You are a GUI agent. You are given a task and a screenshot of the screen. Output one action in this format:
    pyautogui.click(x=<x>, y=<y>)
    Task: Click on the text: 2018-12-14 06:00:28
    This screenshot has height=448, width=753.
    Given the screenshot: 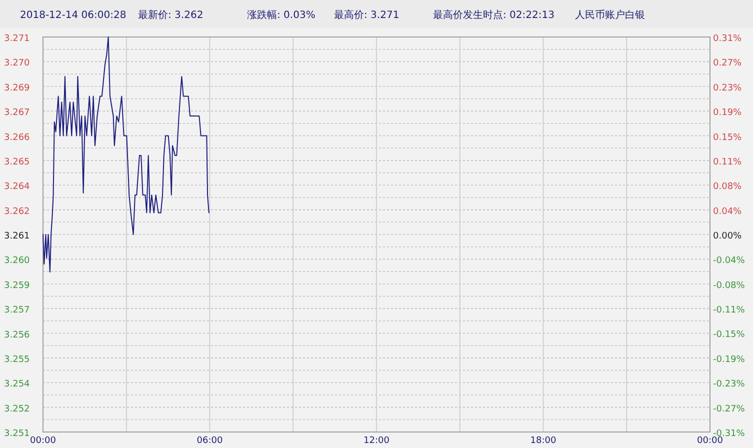 What is the action you would take?
    pyautogui.click(x=73, y=15)
    